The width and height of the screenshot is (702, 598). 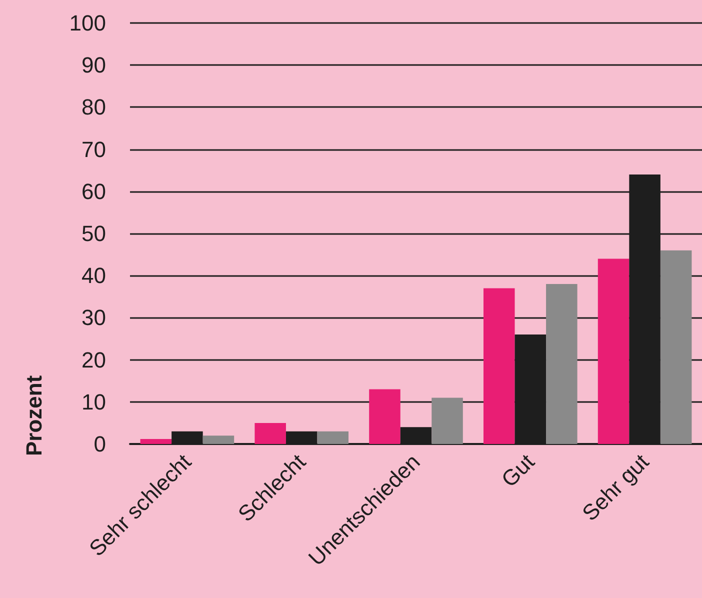 I want to click on y-tick-label: 20, so click(x=94, y=359).